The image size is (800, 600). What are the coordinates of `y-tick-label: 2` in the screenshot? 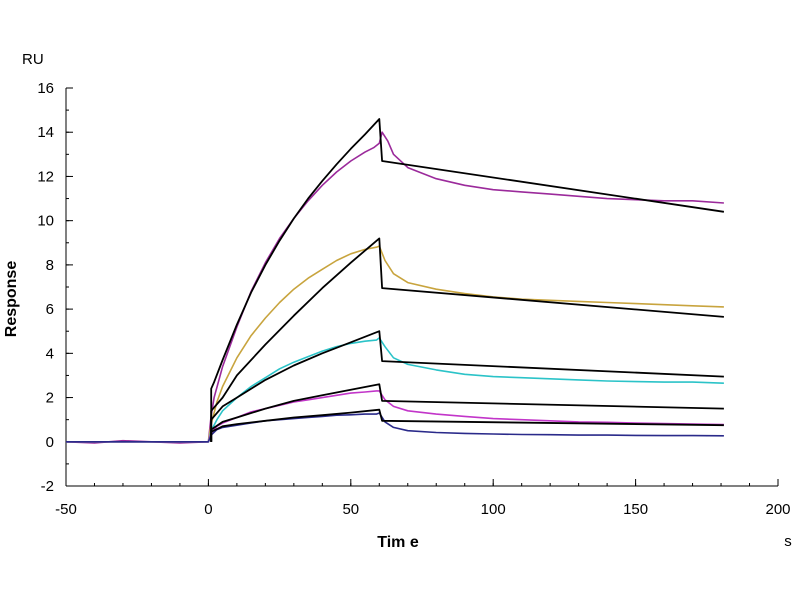 It's located at (50, 398).